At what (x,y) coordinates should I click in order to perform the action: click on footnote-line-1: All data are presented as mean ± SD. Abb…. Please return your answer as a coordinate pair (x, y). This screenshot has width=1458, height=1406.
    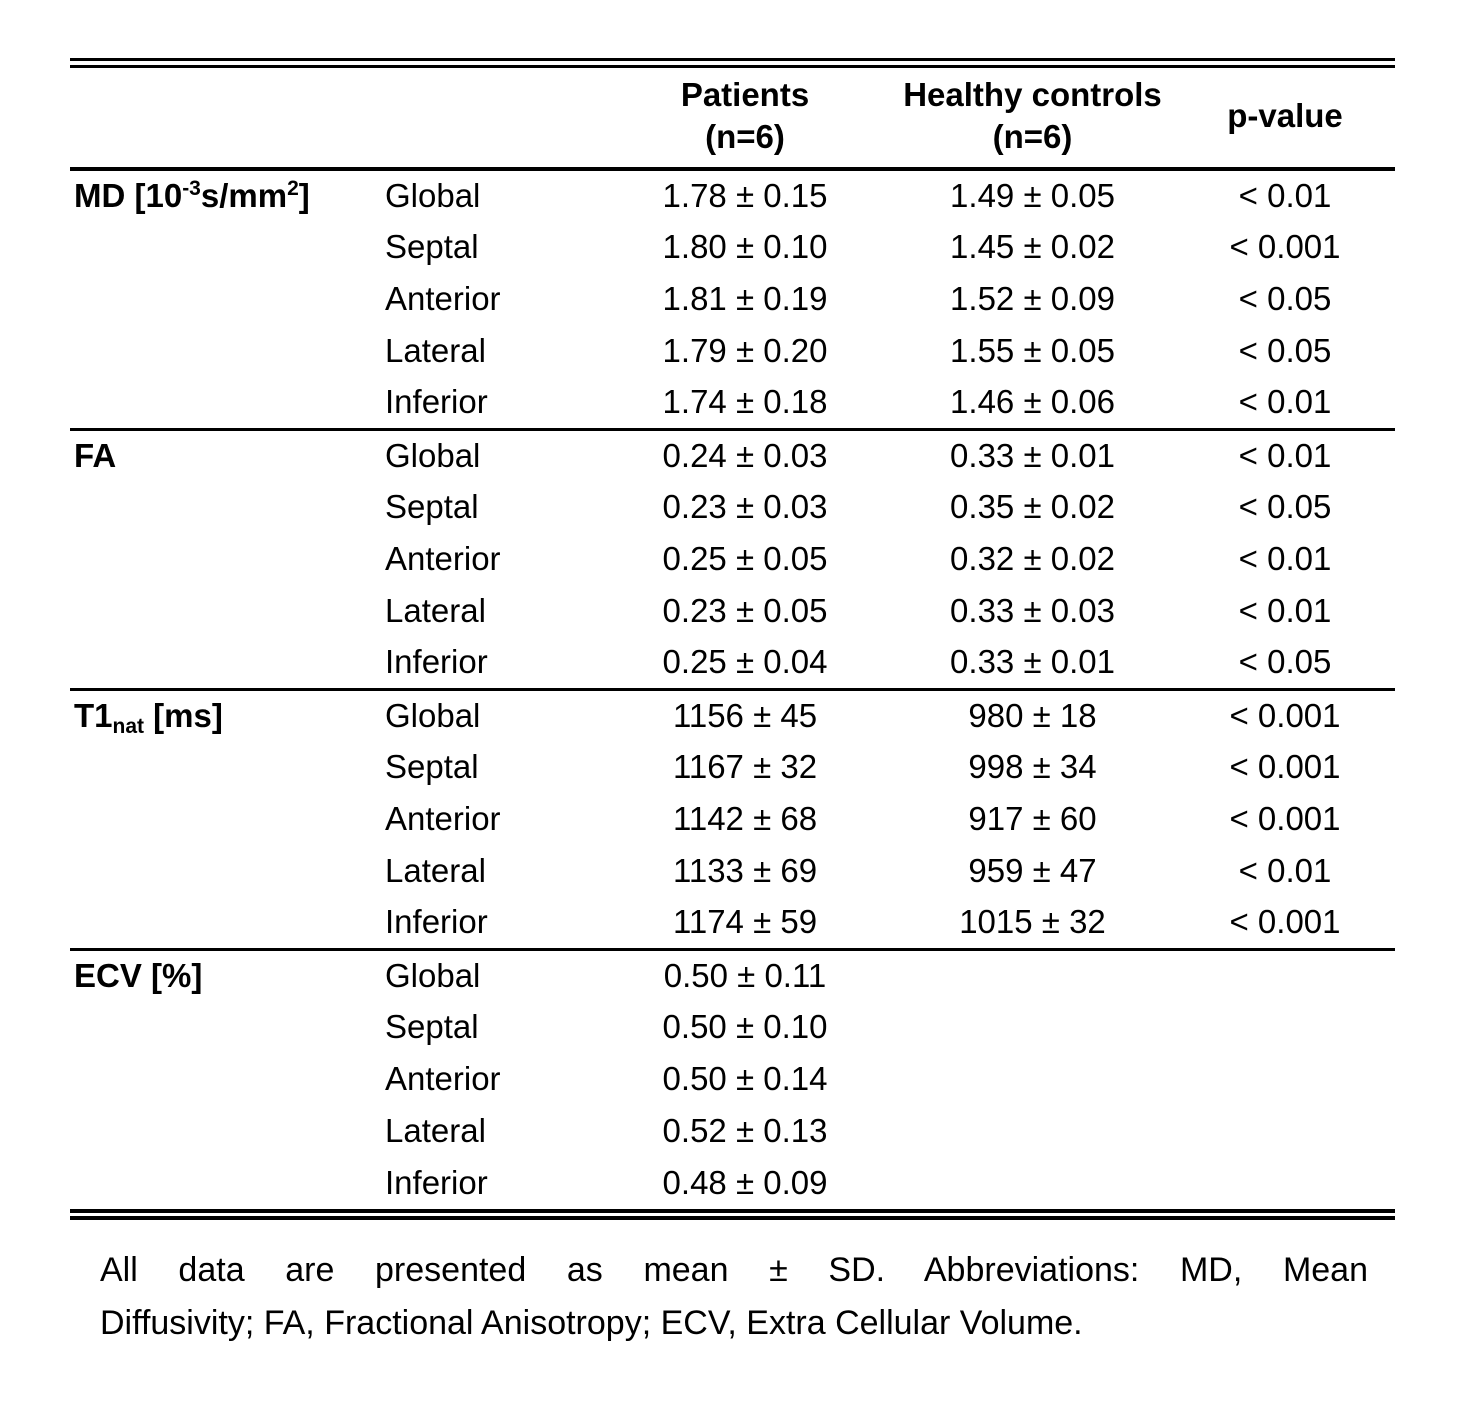
    Looking at the image, I should click on (734, 1270).